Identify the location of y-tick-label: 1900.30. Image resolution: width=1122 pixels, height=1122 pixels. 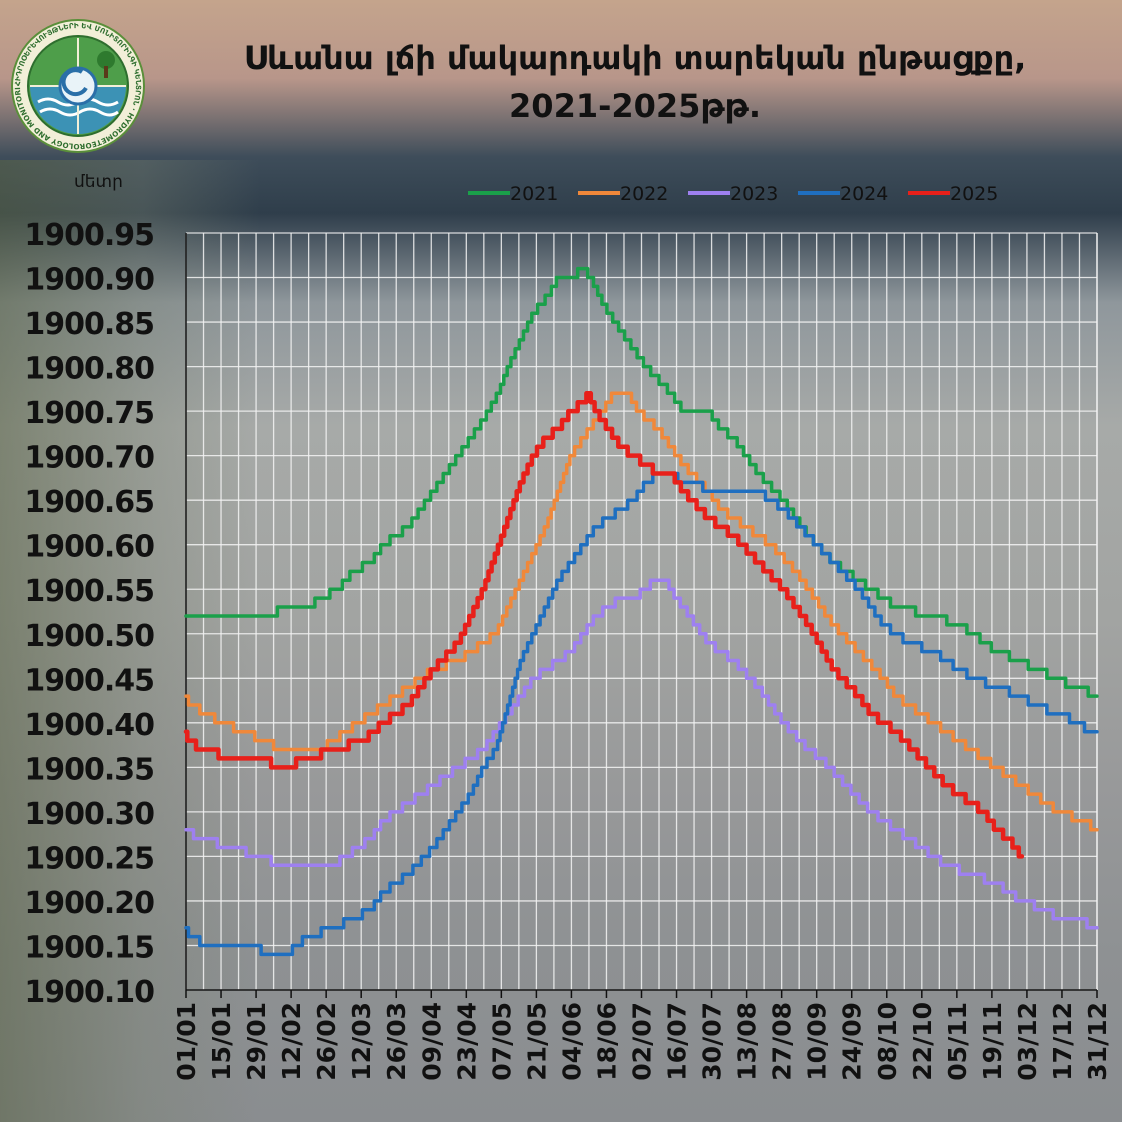
(89, 814).